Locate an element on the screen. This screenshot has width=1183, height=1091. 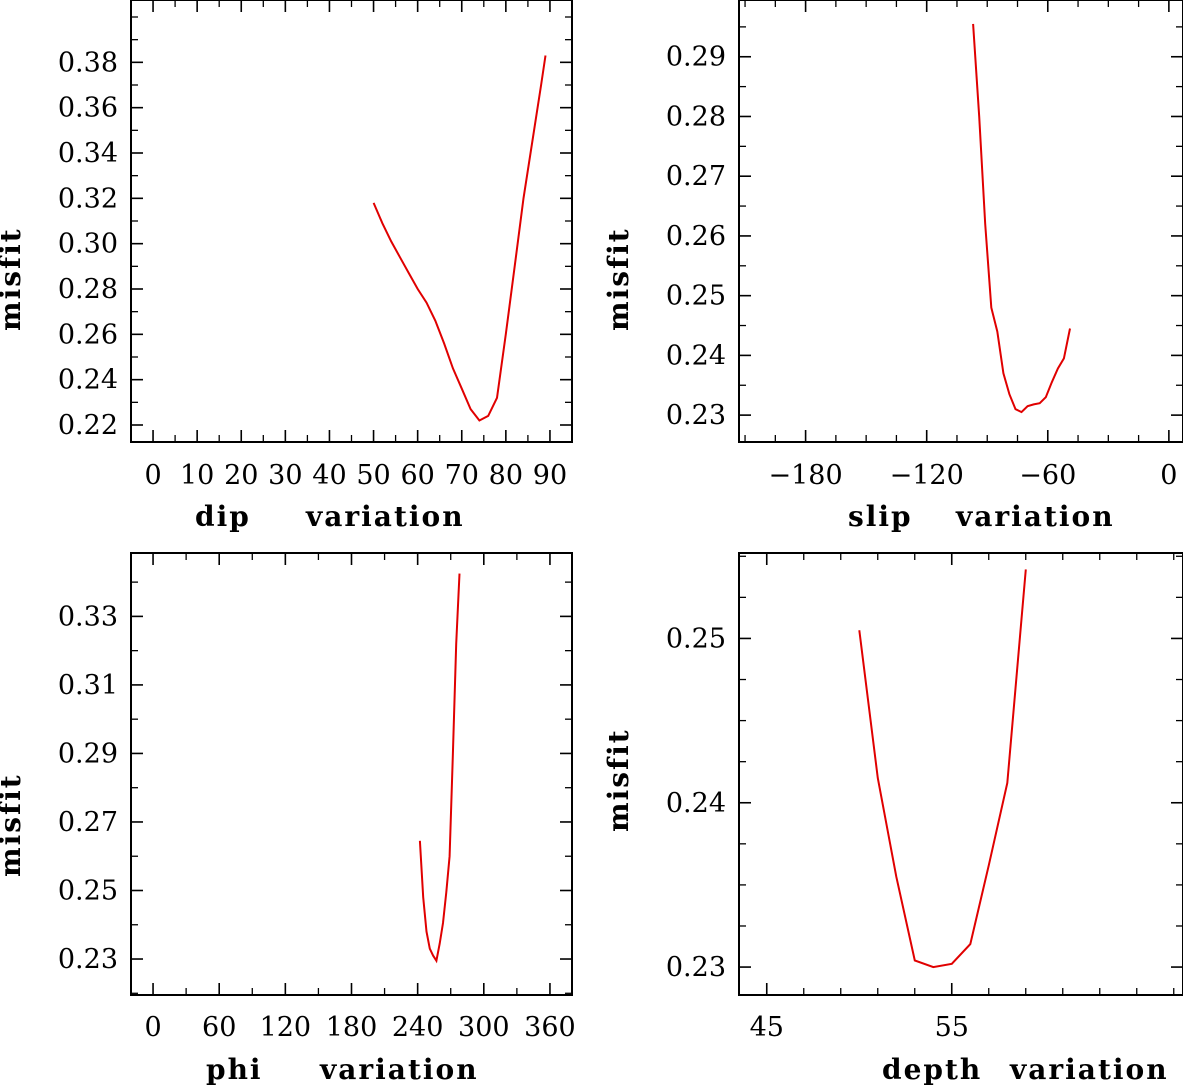
x-axis-label: dip is located at coordinates (223, 516).